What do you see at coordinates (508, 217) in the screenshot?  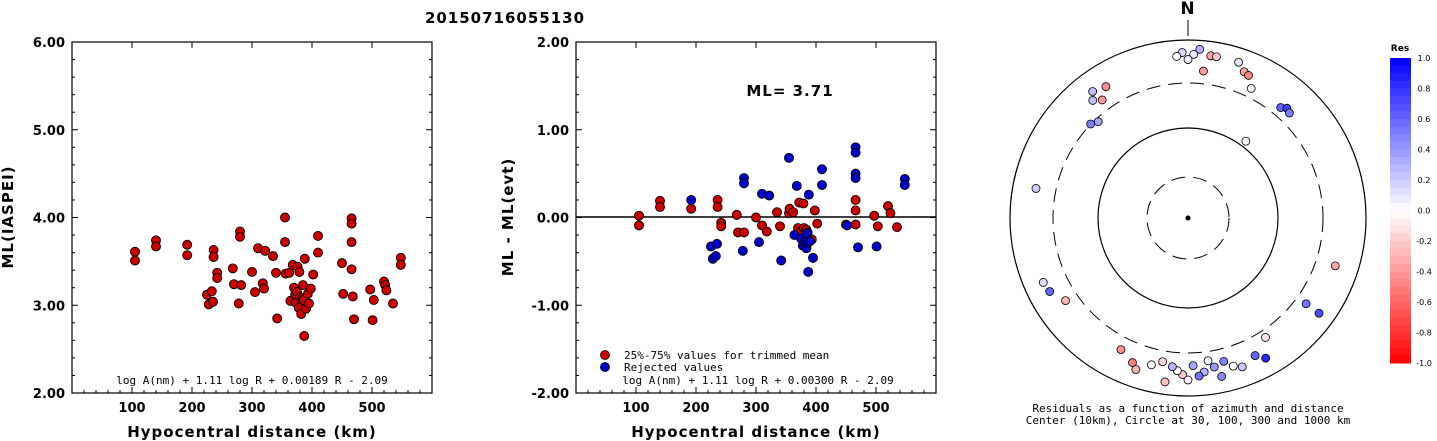 I see `y-axis-label: ML - ML(evt)` at bounding box center [508, 217].